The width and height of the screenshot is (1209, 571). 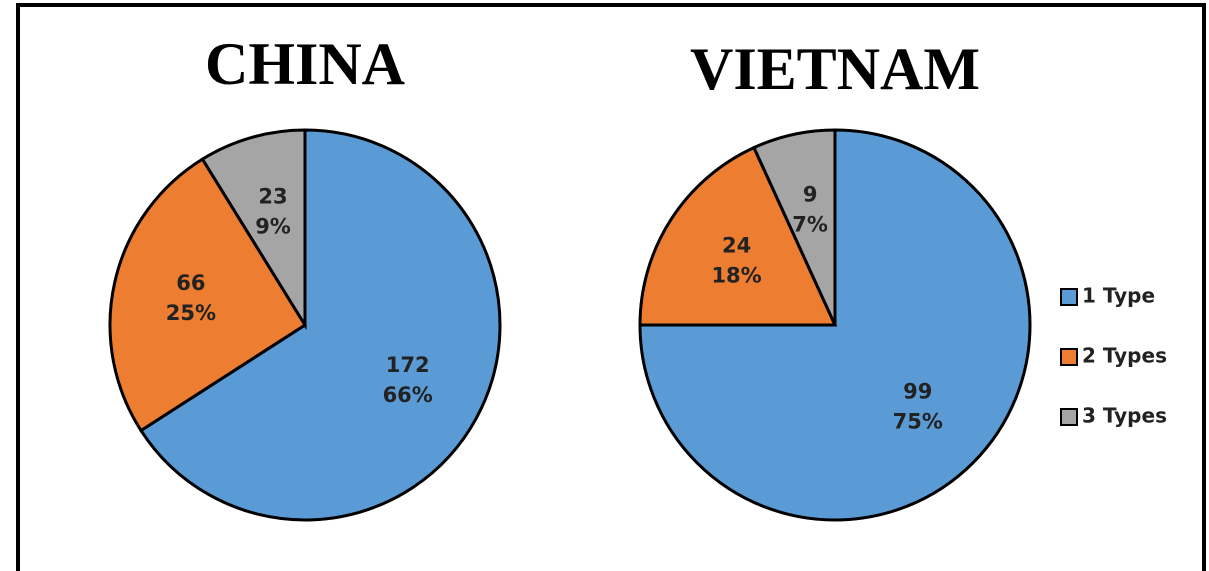 What do you see at coordinates (408, 395) in the screenshot?
I see `percent-label: 66%` at bounding box center [408, 395].